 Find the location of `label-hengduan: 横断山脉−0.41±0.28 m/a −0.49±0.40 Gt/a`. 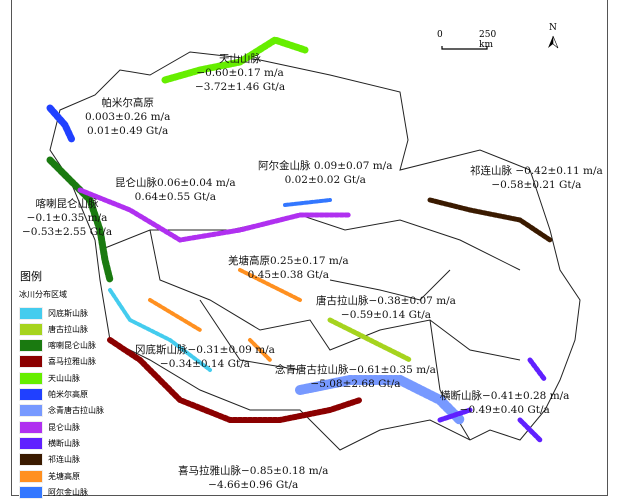

label-hengduan: 横断山脉−0.41±0.28 m/a −0.49±0.40 Gt/a is located at coordinates (505, 403).